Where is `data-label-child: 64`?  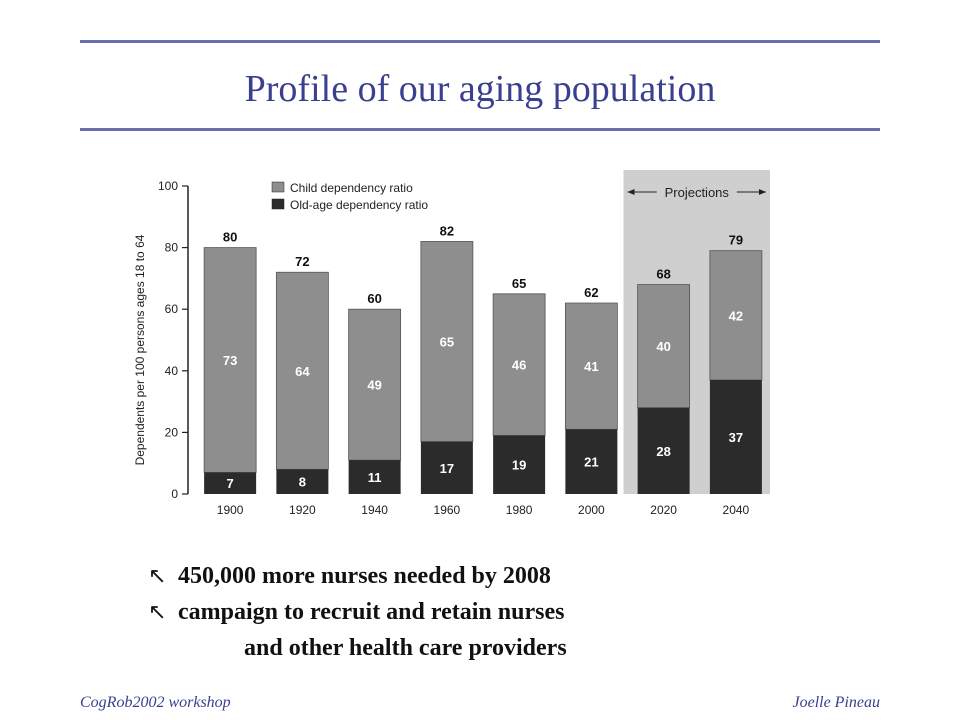
data-label-child: 64 is located at coordinates (302, 371).